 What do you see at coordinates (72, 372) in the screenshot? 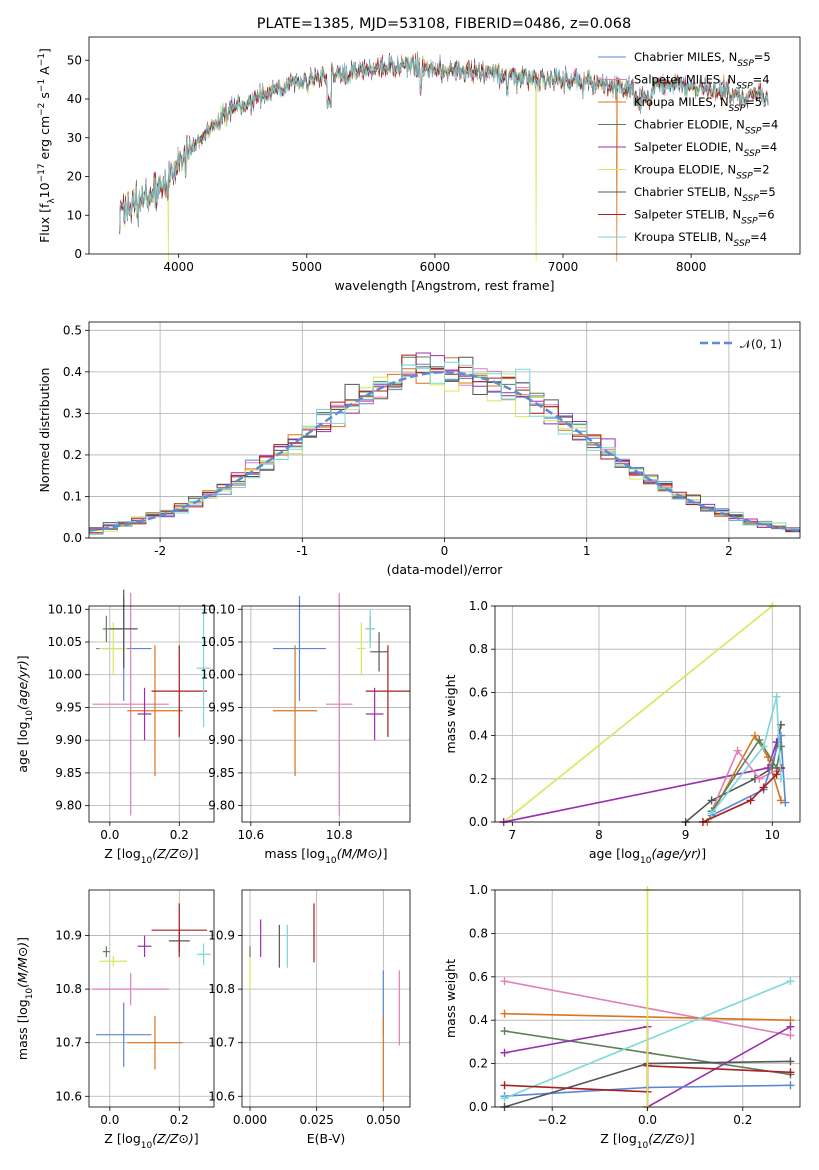
I see `y-tick-label: 0.4` at bounding box center [72, 372].